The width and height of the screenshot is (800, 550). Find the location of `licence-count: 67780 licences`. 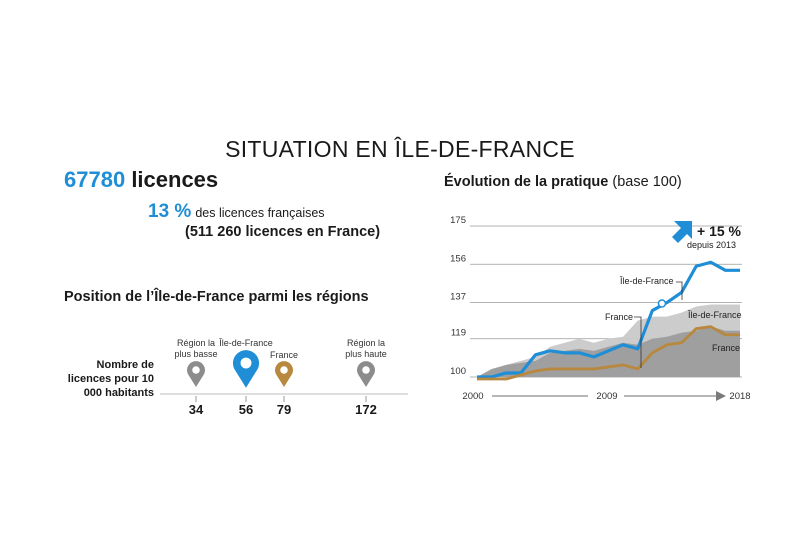

licence-count: 67780 licences is located at coordinates (141, 180).